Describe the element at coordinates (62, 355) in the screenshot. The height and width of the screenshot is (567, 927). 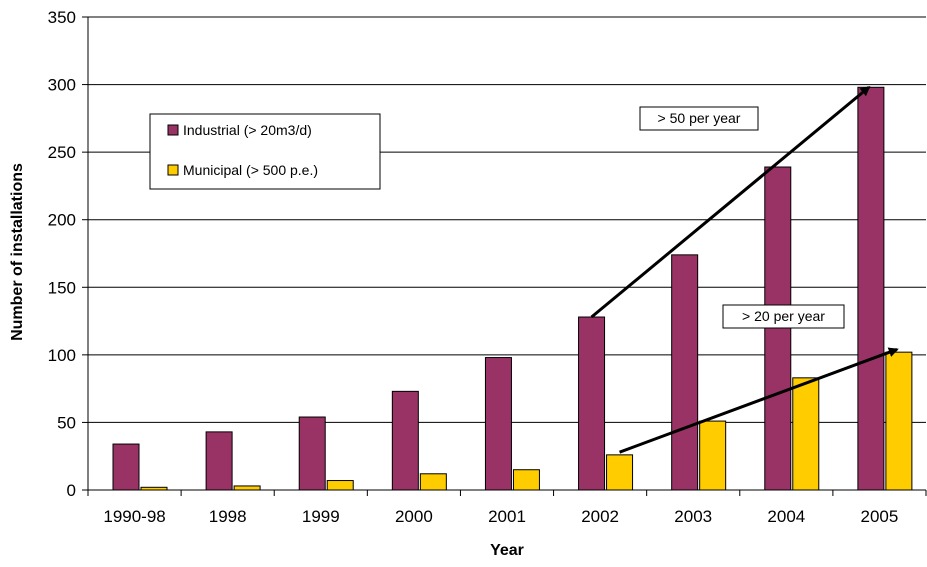
I see `y-tick-label: 100` at that location.